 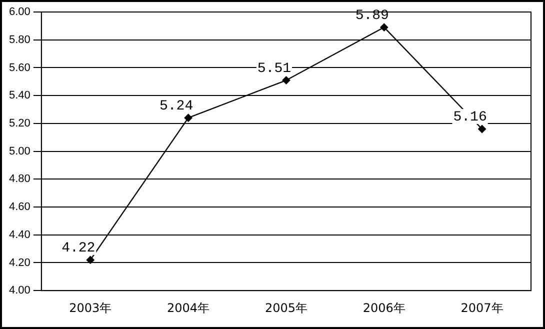 I want to click on x-tick-label: 2003年, so click(x=90, y=307).